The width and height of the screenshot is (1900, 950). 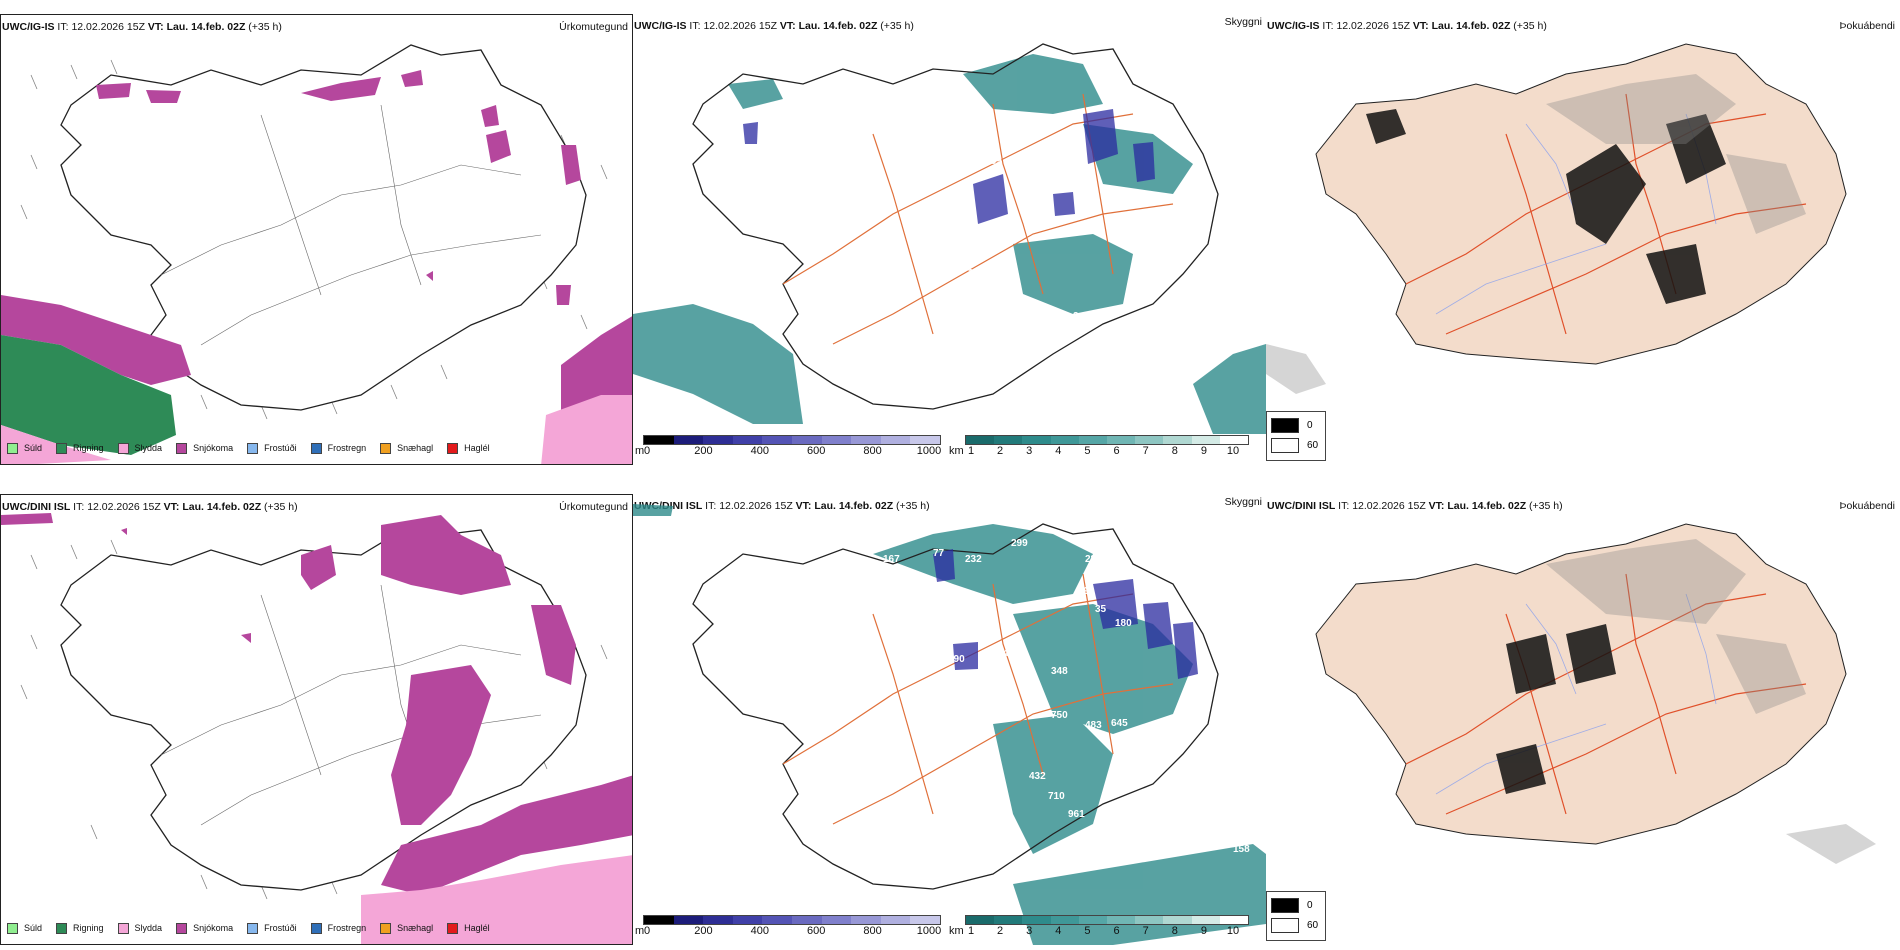 I want to click on legend-item-7: Snæhagl, so click(x=407, y=448).